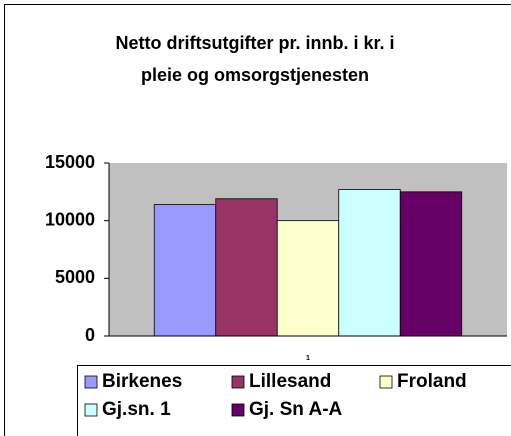 This screenshot has width=511, height=436. I want to click on y-tick-label: 0, so click(90, 335).